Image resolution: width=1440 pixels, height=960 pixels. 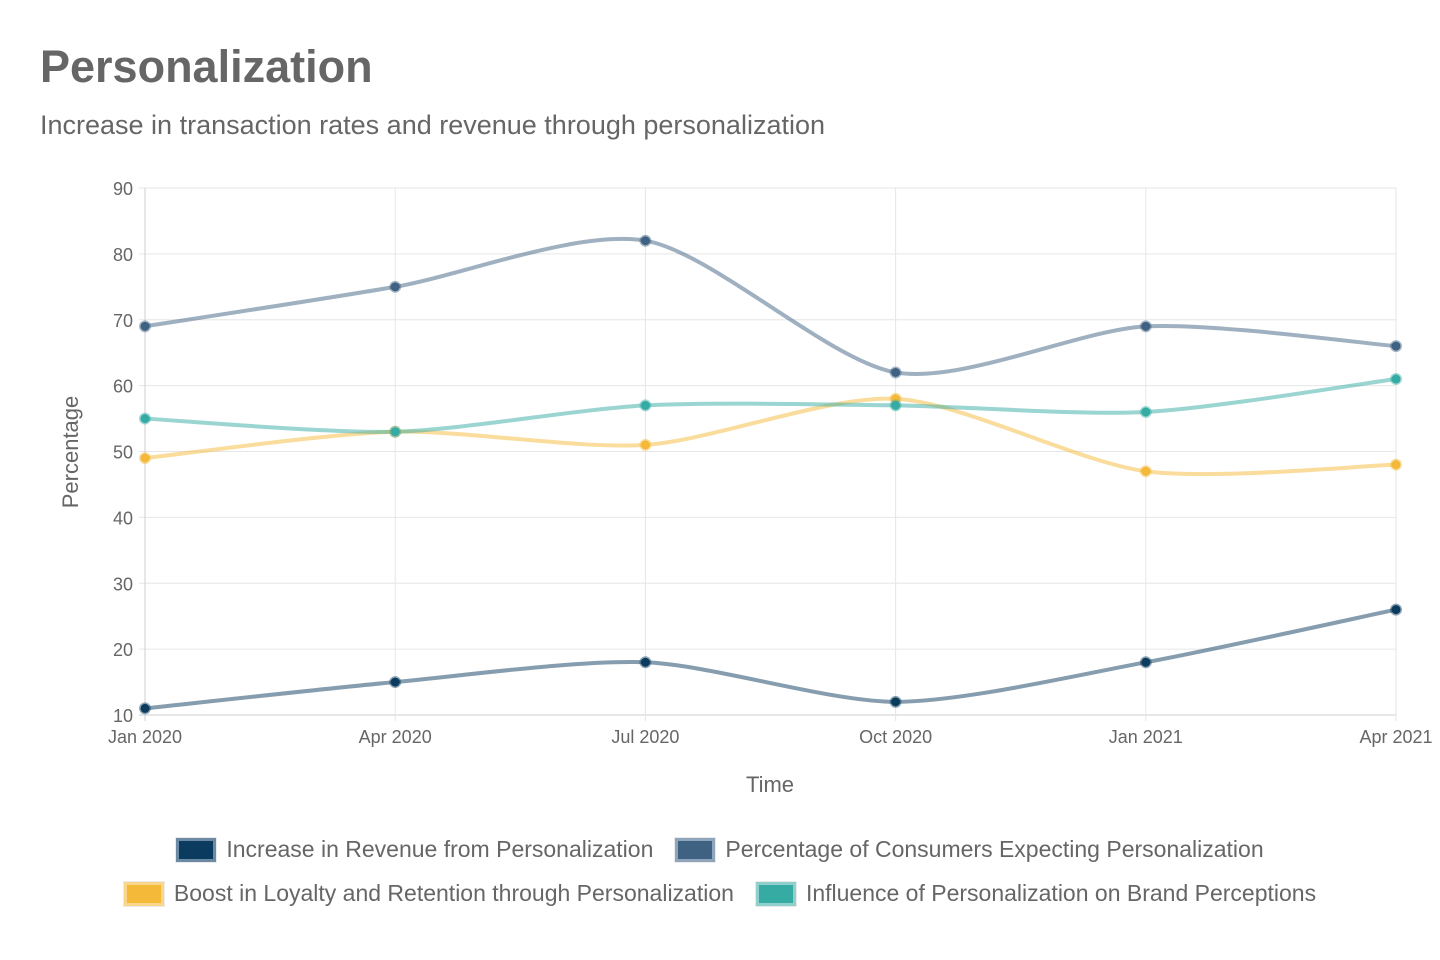 I want to click on legend-item-revenue: Increase in Revenue from Personalization, so click(x=414, y=849).